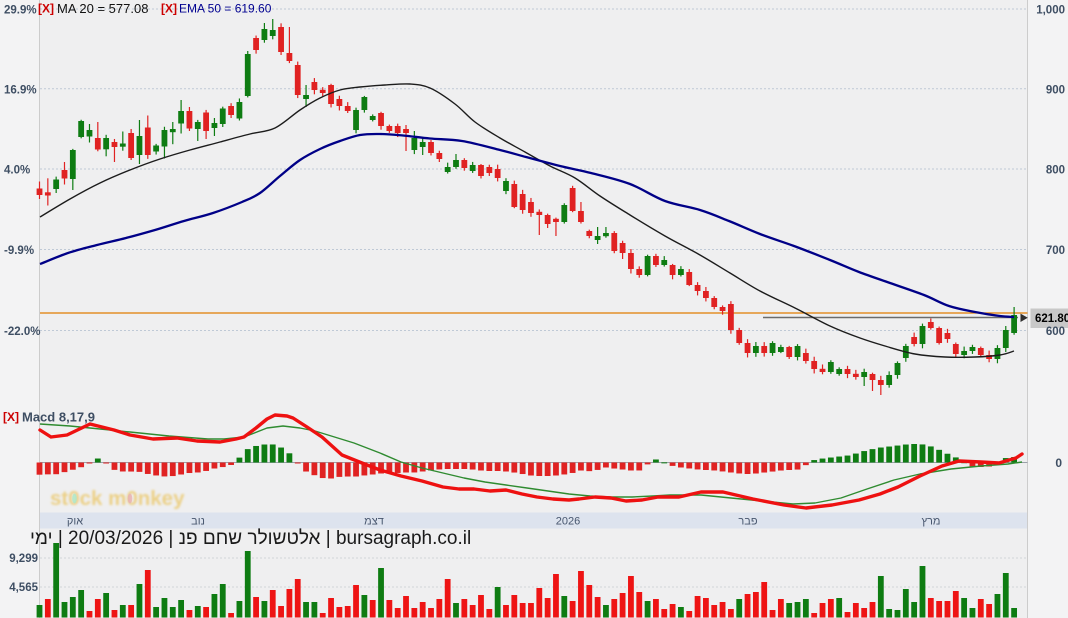  I want to click on svg-text: 700, so click(1055, 251).